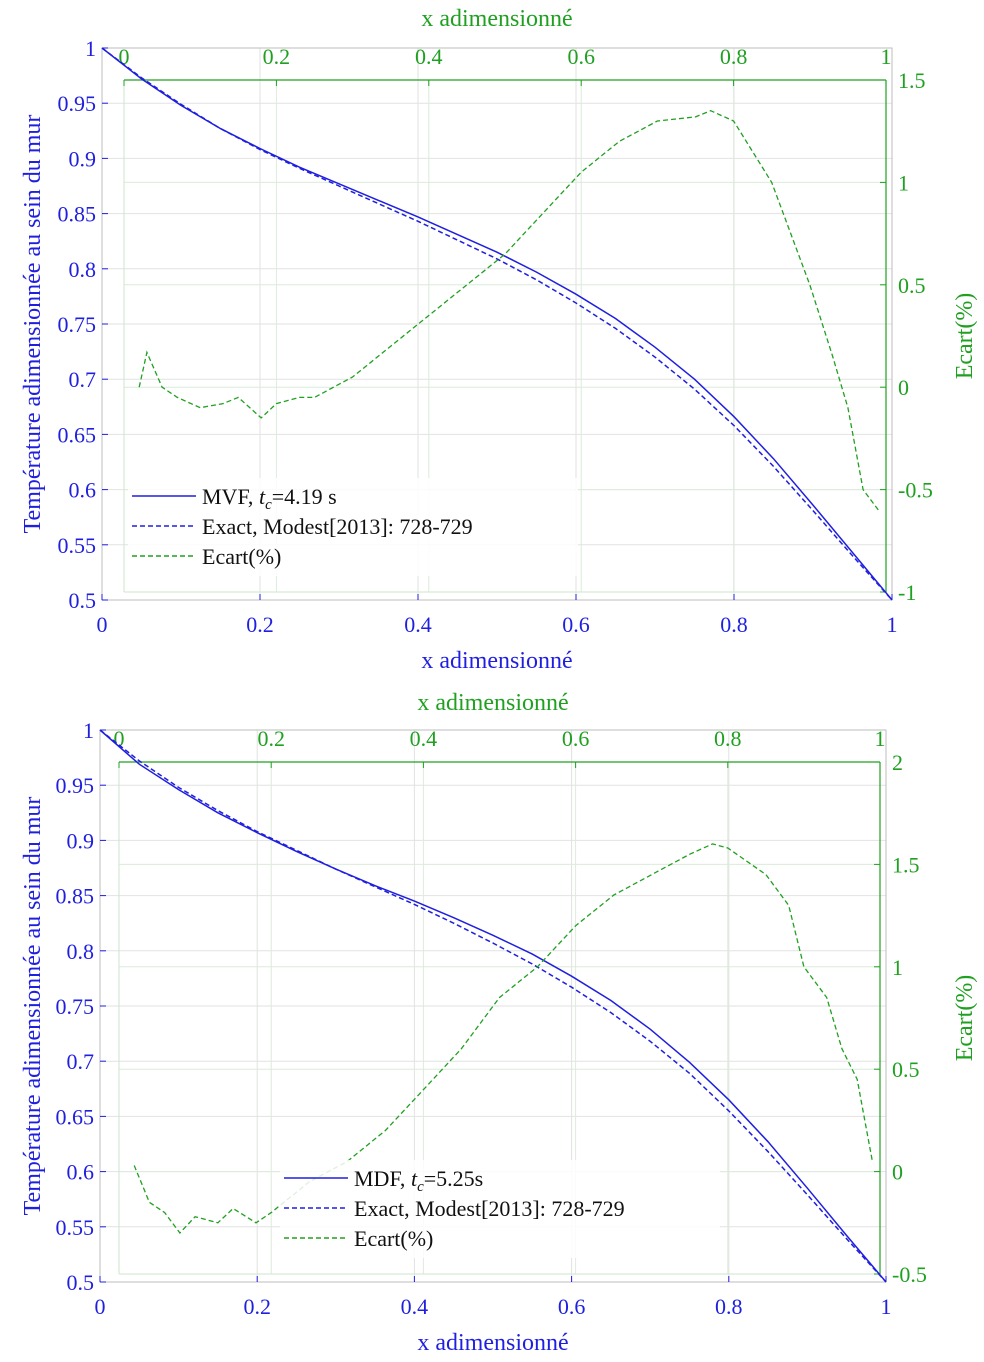  I want to click on legend-entry-1: MVF, tc=4.19 s, so click(269, 498).